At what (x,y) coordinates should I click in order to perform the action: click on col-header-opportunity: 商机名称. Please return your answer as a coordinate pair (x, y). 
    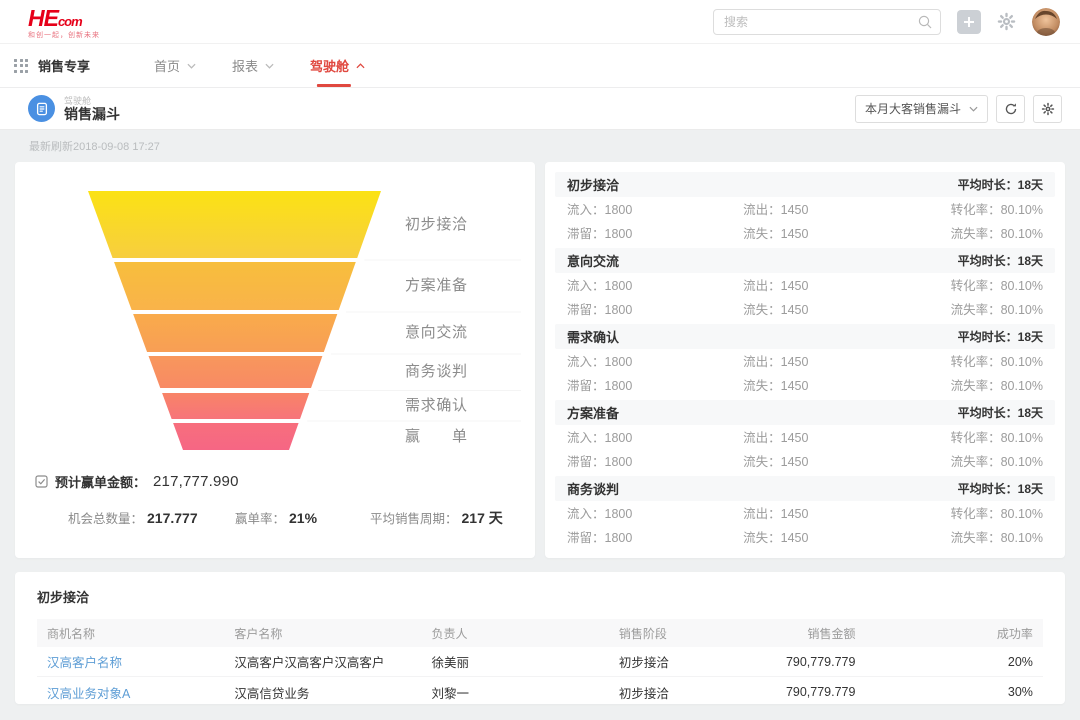
    Looking at the image, I should click on (71, 633).